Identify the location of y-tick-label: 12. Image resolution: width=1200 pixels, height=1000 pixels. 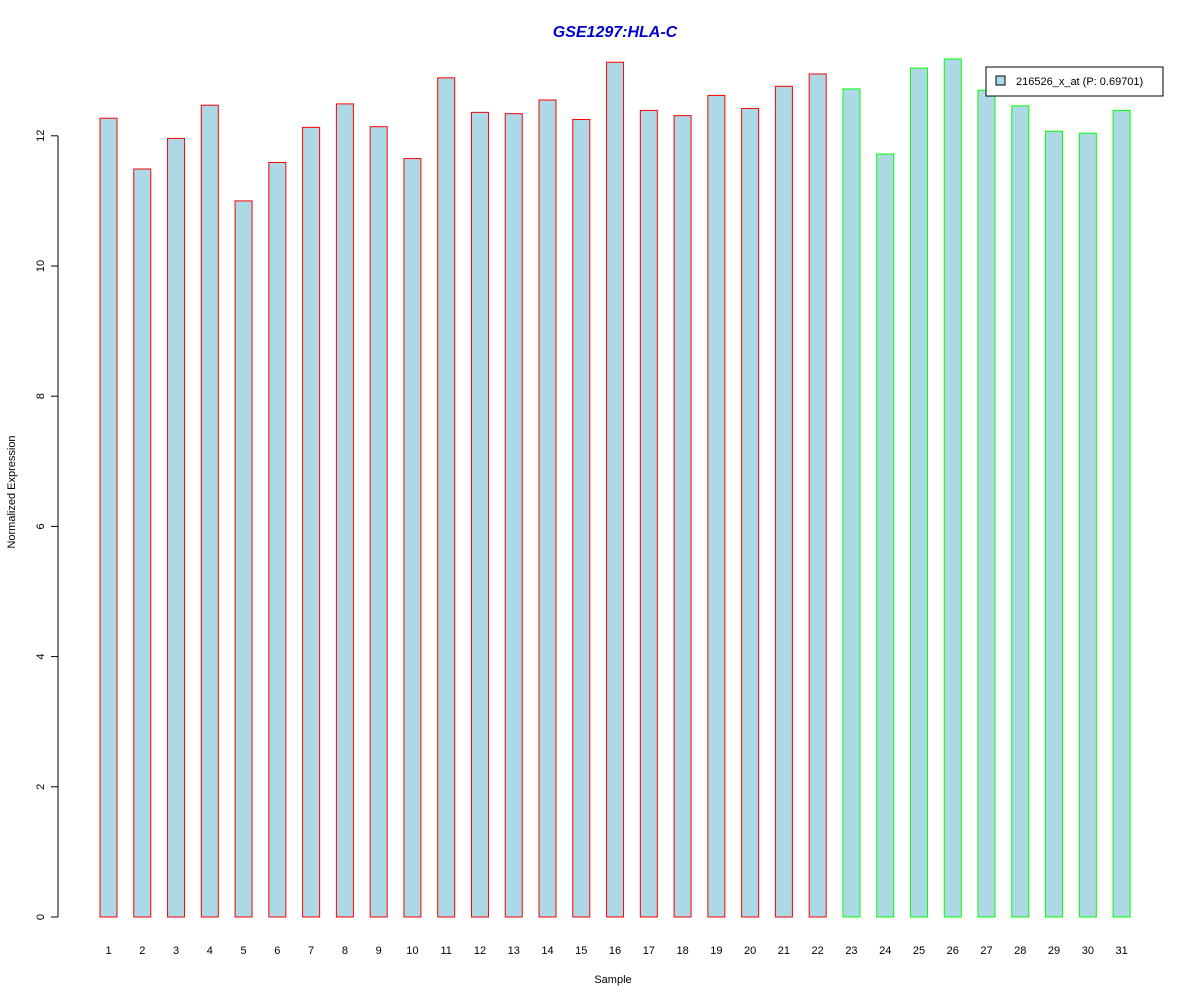
(41, 136).